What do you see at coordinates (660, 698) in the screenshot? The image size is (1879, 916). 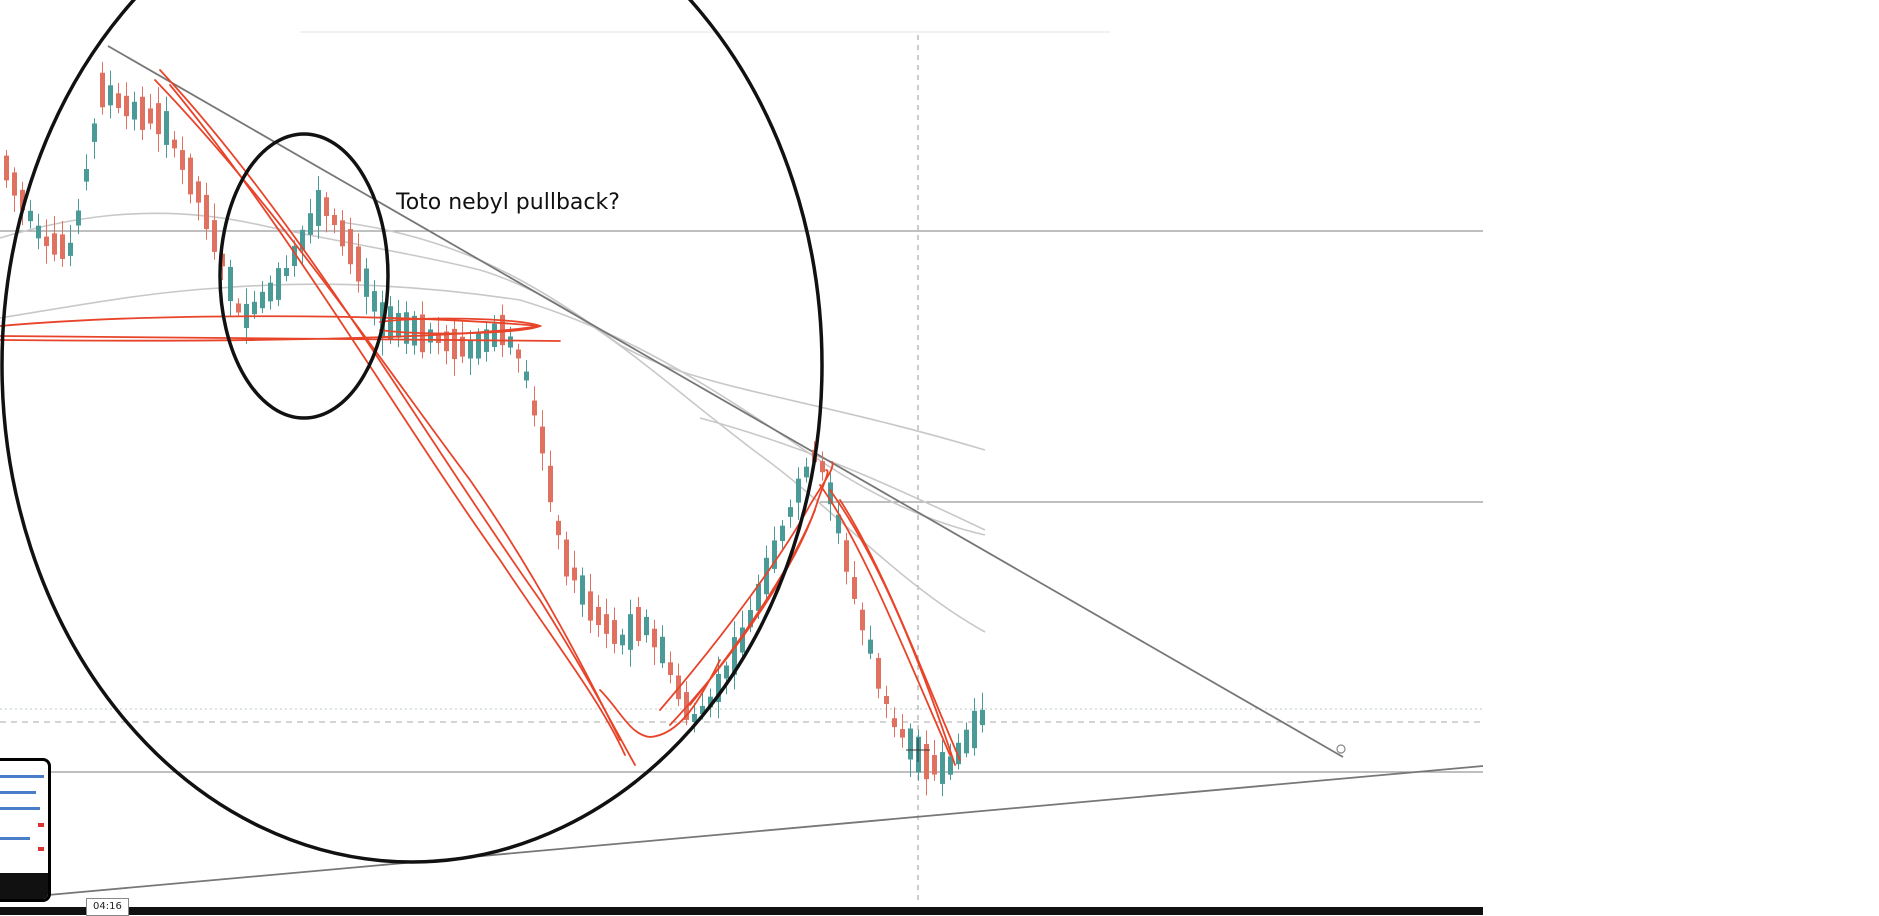 I see `pen-bottom-loop` at bounding box center [660, 698].